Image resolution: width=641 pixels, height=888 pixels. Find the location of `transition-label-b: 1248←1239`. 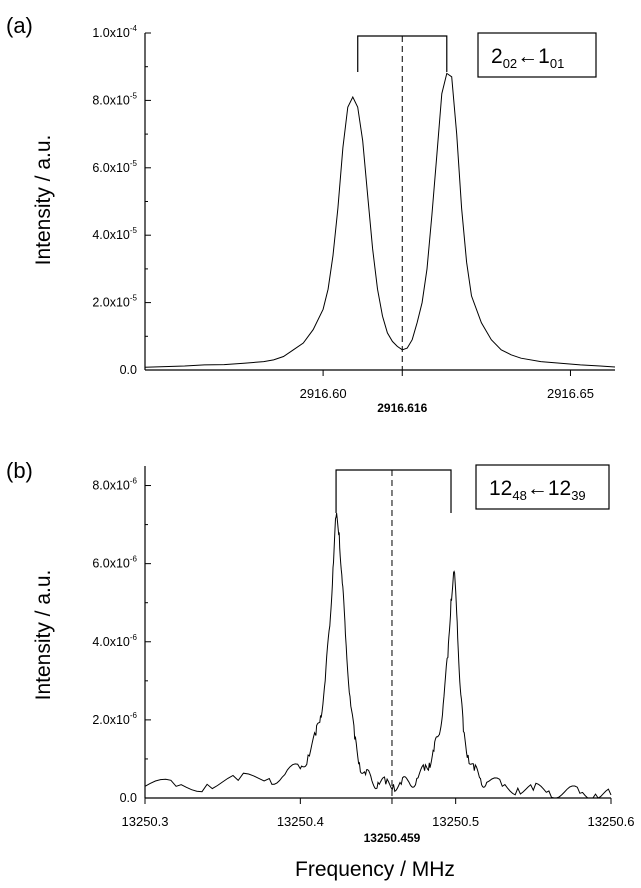

transition-label-b: 1248←1239 is located at coordinates (542, 487).